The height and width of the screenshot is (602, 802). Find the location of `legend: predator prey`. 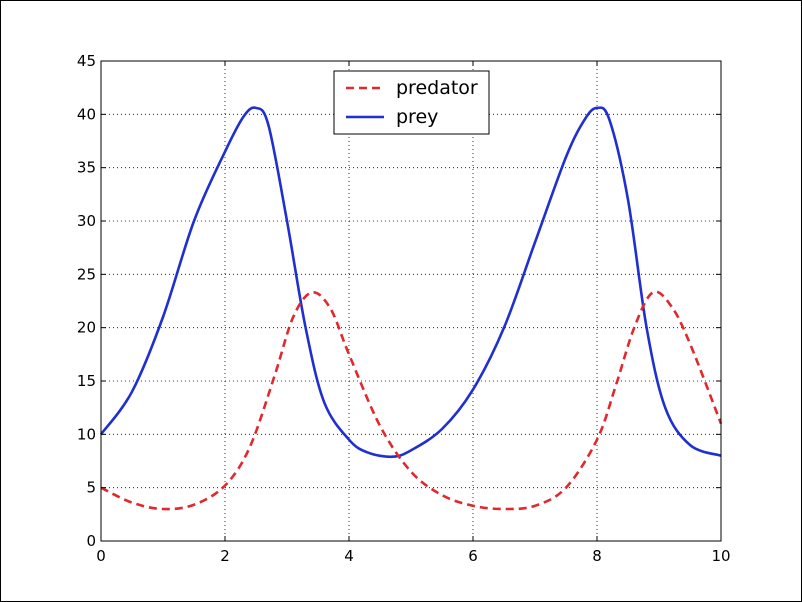

legend: predator prey is located at coordinates (411, 102).